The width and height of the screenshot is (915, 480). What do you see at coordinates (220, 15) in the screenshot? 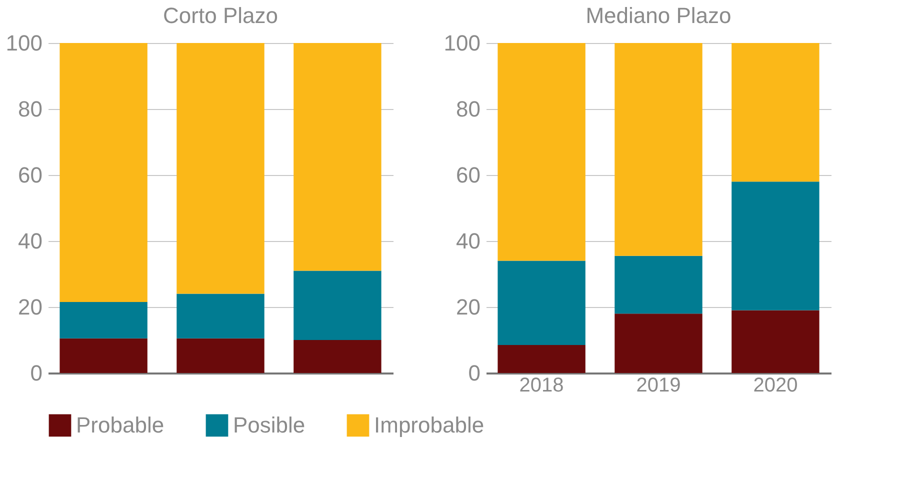
I see `chart-title: Corto Plazo` at bounding box center [220, 15].